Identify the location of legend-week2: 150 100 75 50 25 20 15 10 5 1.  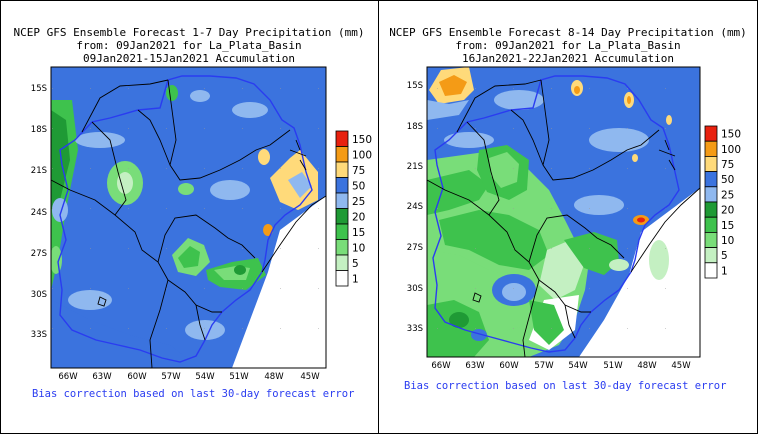
(722, 202).